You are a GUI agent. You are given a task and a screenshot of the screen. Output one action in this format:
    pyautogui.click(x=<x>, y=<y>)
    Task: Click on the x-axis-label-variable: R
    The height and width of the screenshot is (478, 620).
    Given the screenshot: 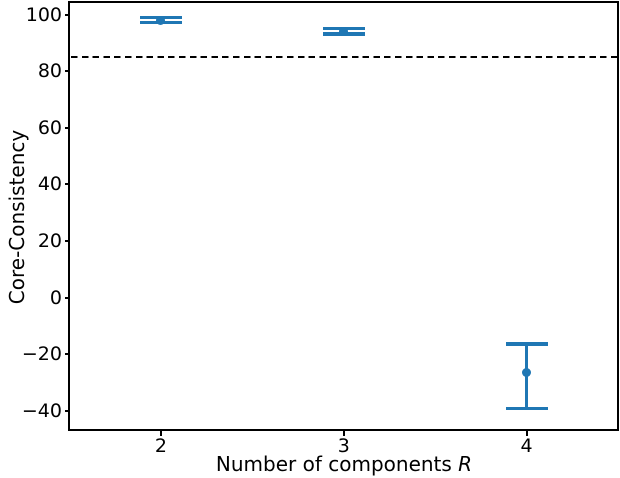 What is the action you would take?
    pyautogui.click(x=465, y=464)
    